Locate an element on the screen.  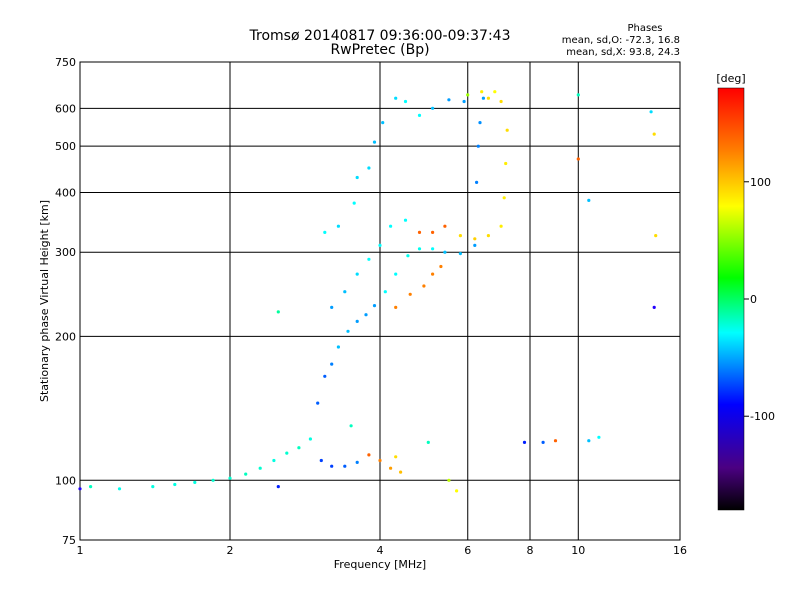
phases-note-x: mean, sd,X: 93.8, 24.3 is located at coordinates (623, 52).